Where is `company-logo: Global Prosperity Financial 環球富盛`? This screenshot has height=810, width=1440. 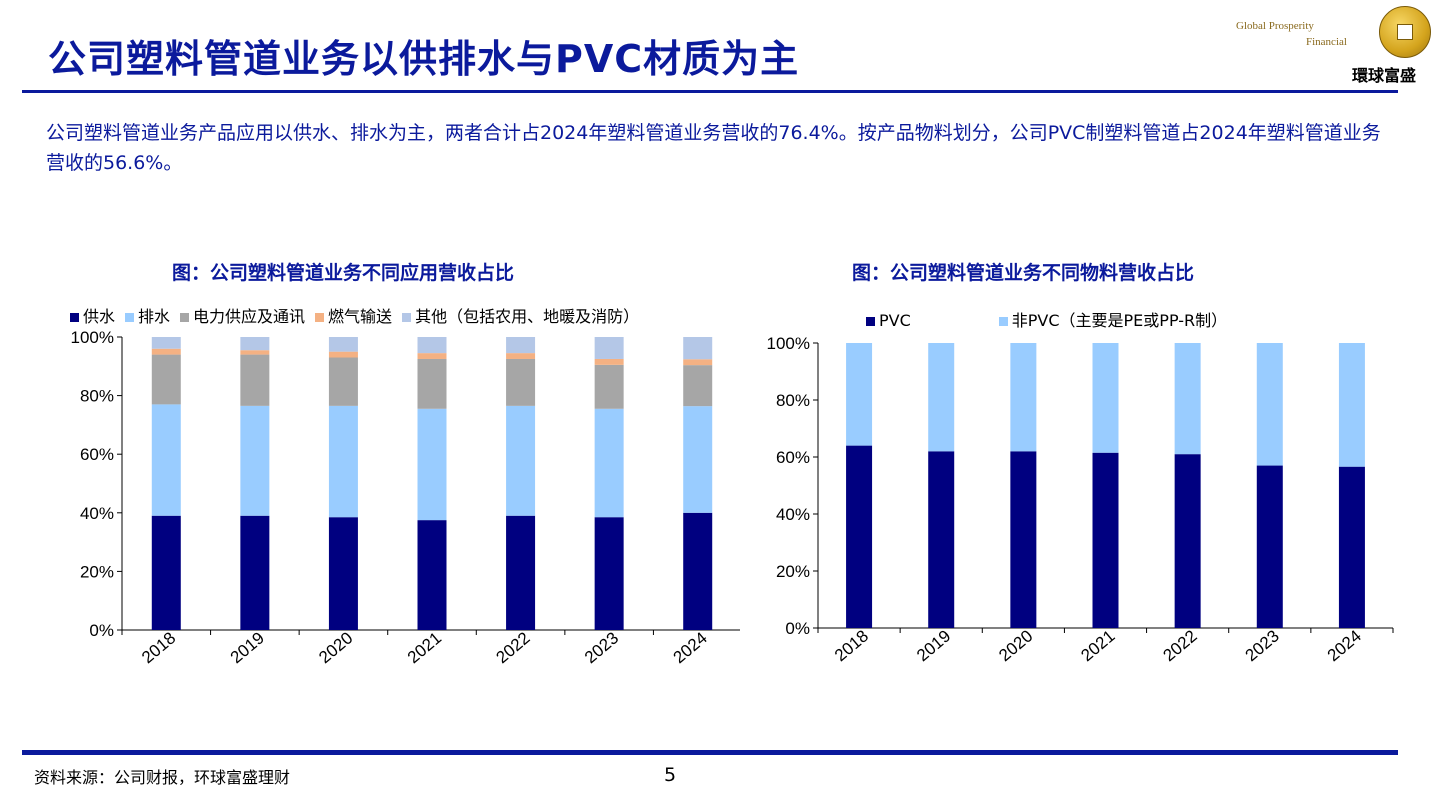
company-logo: Global Prosperity Financial 環球富盛 is located at coordinates (1336, 46).